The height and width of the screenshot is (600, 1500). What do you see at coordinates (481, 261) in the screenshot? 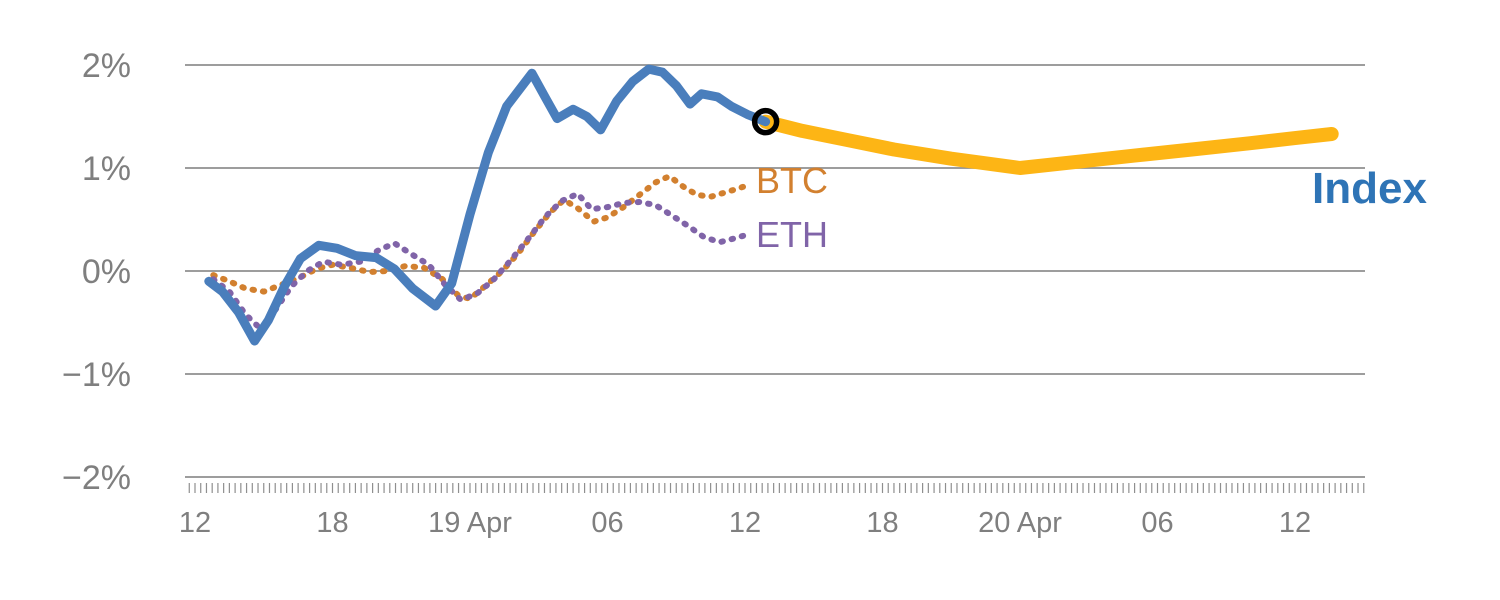
I see `eth-series-line` at bounding box center [481, 261].